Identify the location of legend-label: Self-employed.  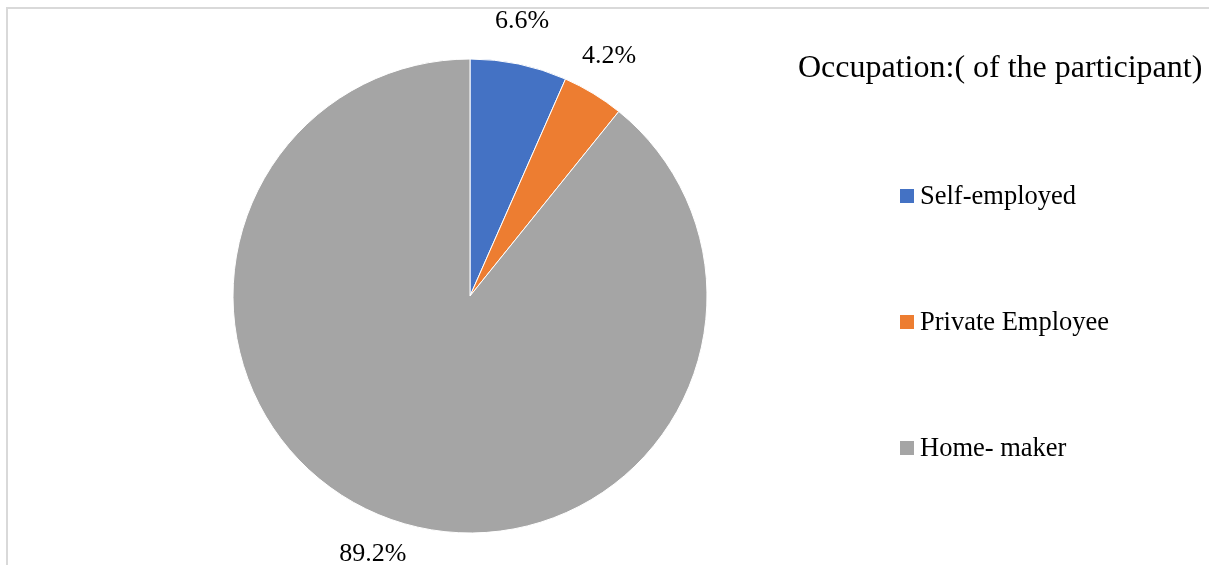
(998, 195).